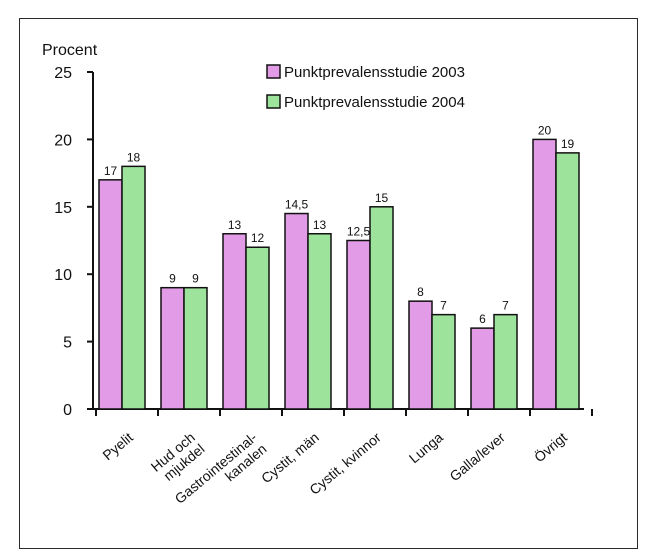  I want to click on data-label: 15, so click(382, 198).